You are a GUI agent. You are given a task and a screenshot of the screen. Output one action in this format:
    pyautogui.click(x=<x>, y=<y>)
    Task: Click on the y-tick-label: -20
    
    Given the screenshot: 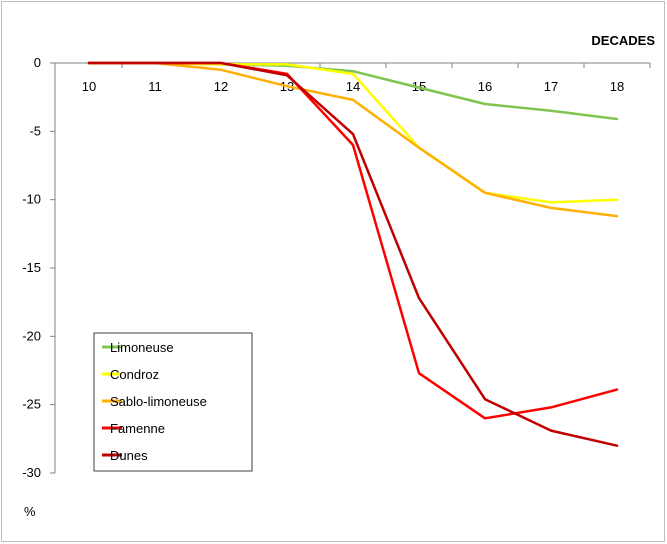 What is the action you would take?
    pyautogui.click(x=31, y=335)
    